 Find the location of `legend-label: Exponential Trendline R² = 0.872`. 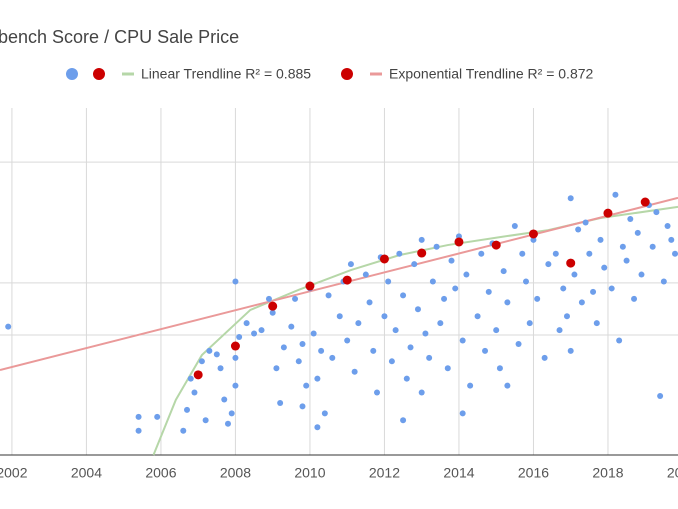

legend-label: Exponential Trendline R² = 0.872 is located at coordinates (491, 74).